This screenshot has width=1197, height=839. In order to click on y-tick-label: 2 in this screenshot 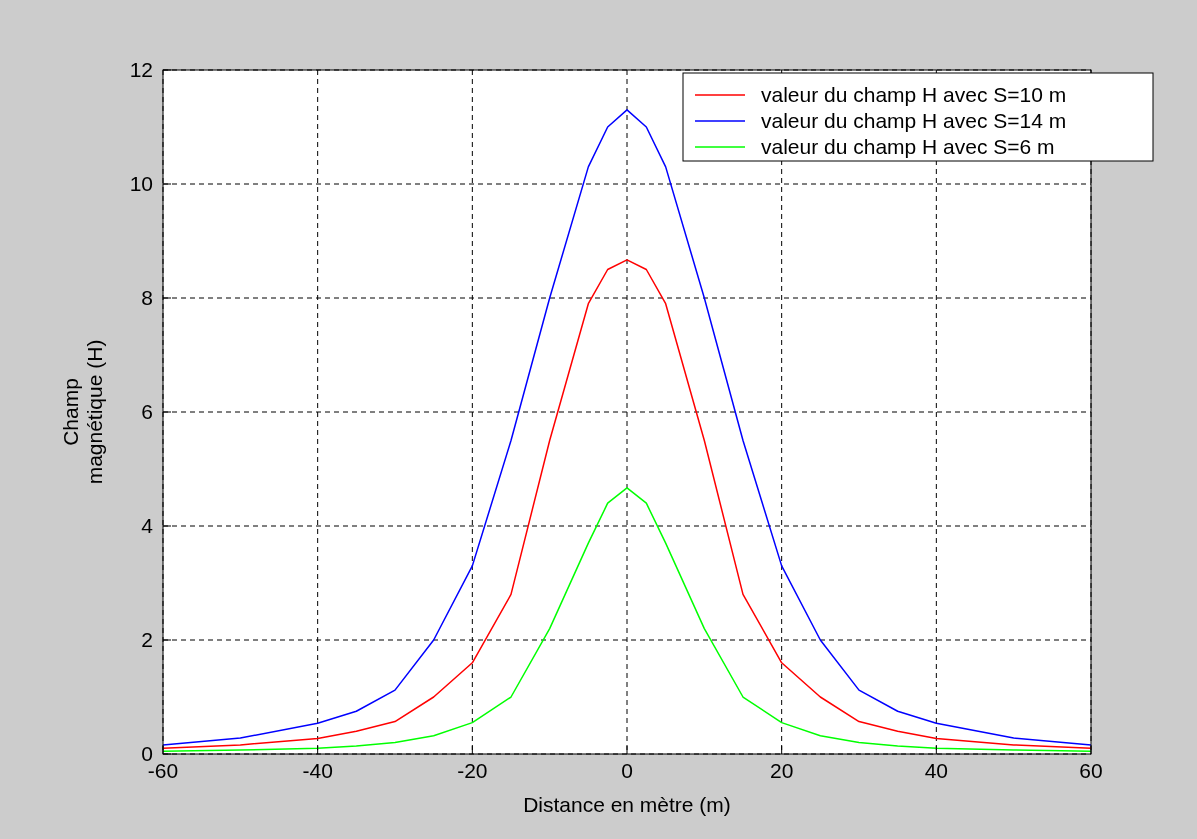, I will do `click(147, 639)`.